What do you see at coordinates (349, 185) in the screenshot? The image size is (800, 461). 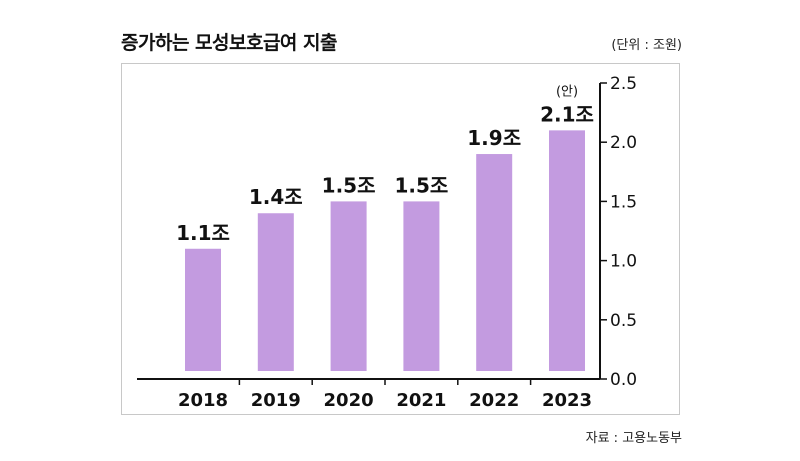 I see `data-label-2020: 1.5조` at bounding box center [349, 185].